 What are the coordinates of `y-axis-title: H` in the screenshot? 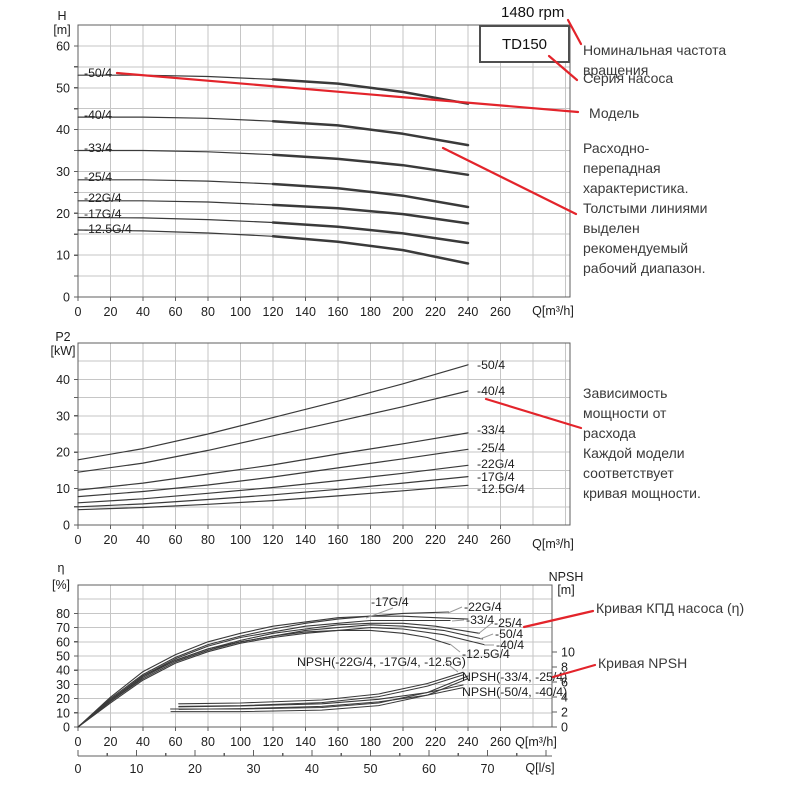 It's located at (61, 16).